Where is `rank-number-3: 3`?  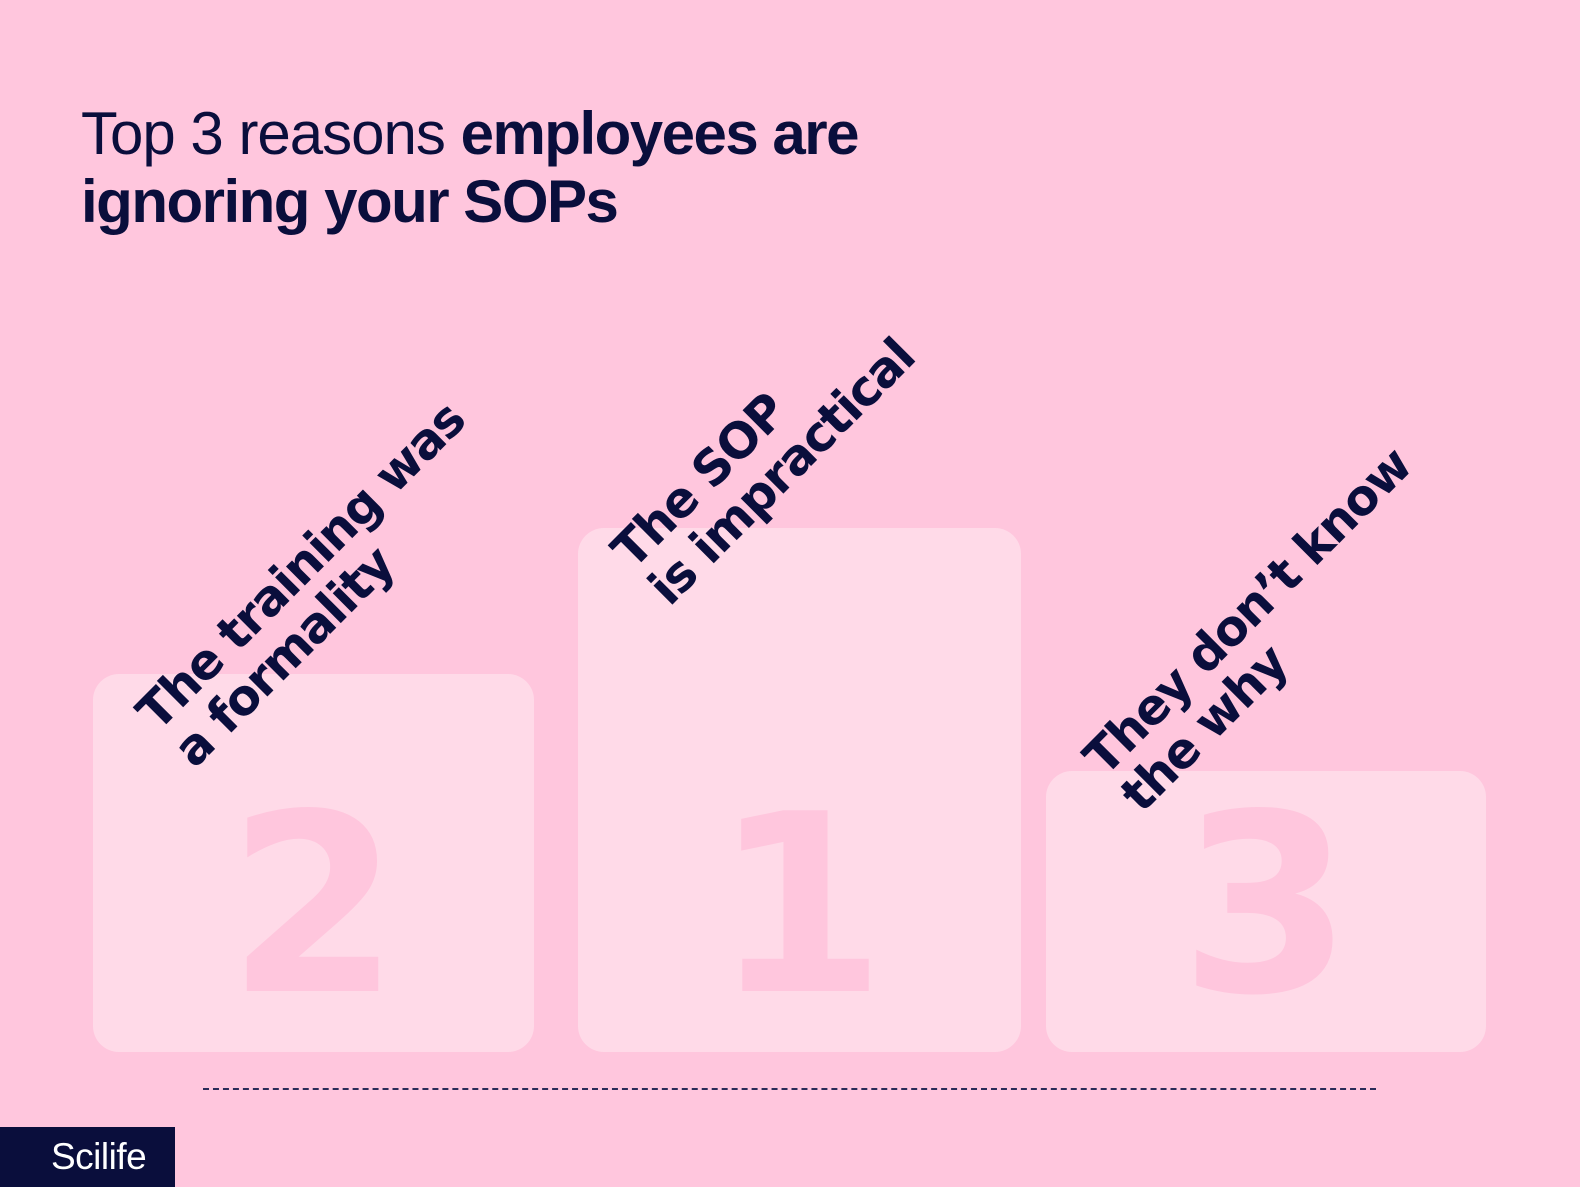
rank-number-3: 3 is located at coordinates (1266, 910).